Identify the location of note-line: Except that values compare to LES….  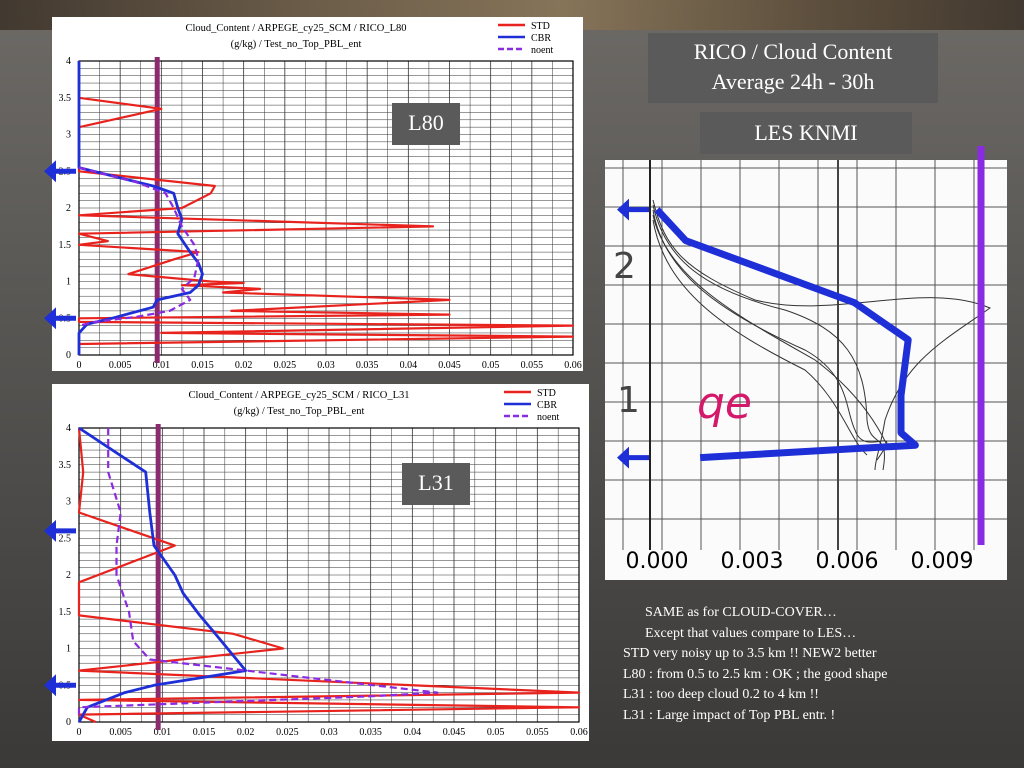
(751, 633).